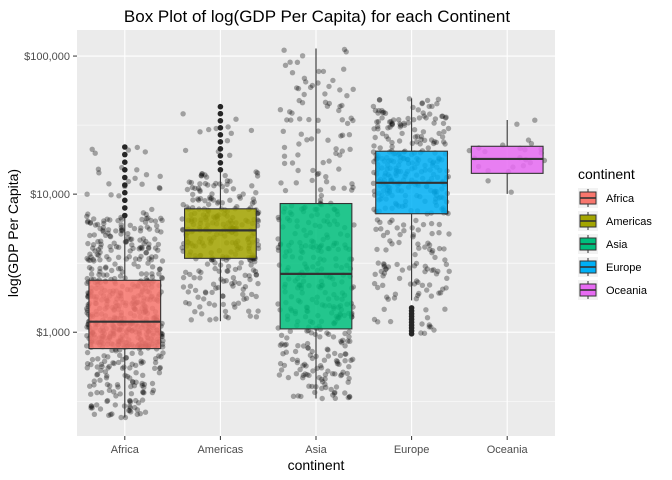  What do you see at coordinates (606, 198) in the screenshot?
I see `legend-item-africa: Africa` at bounding box center [606, 198].